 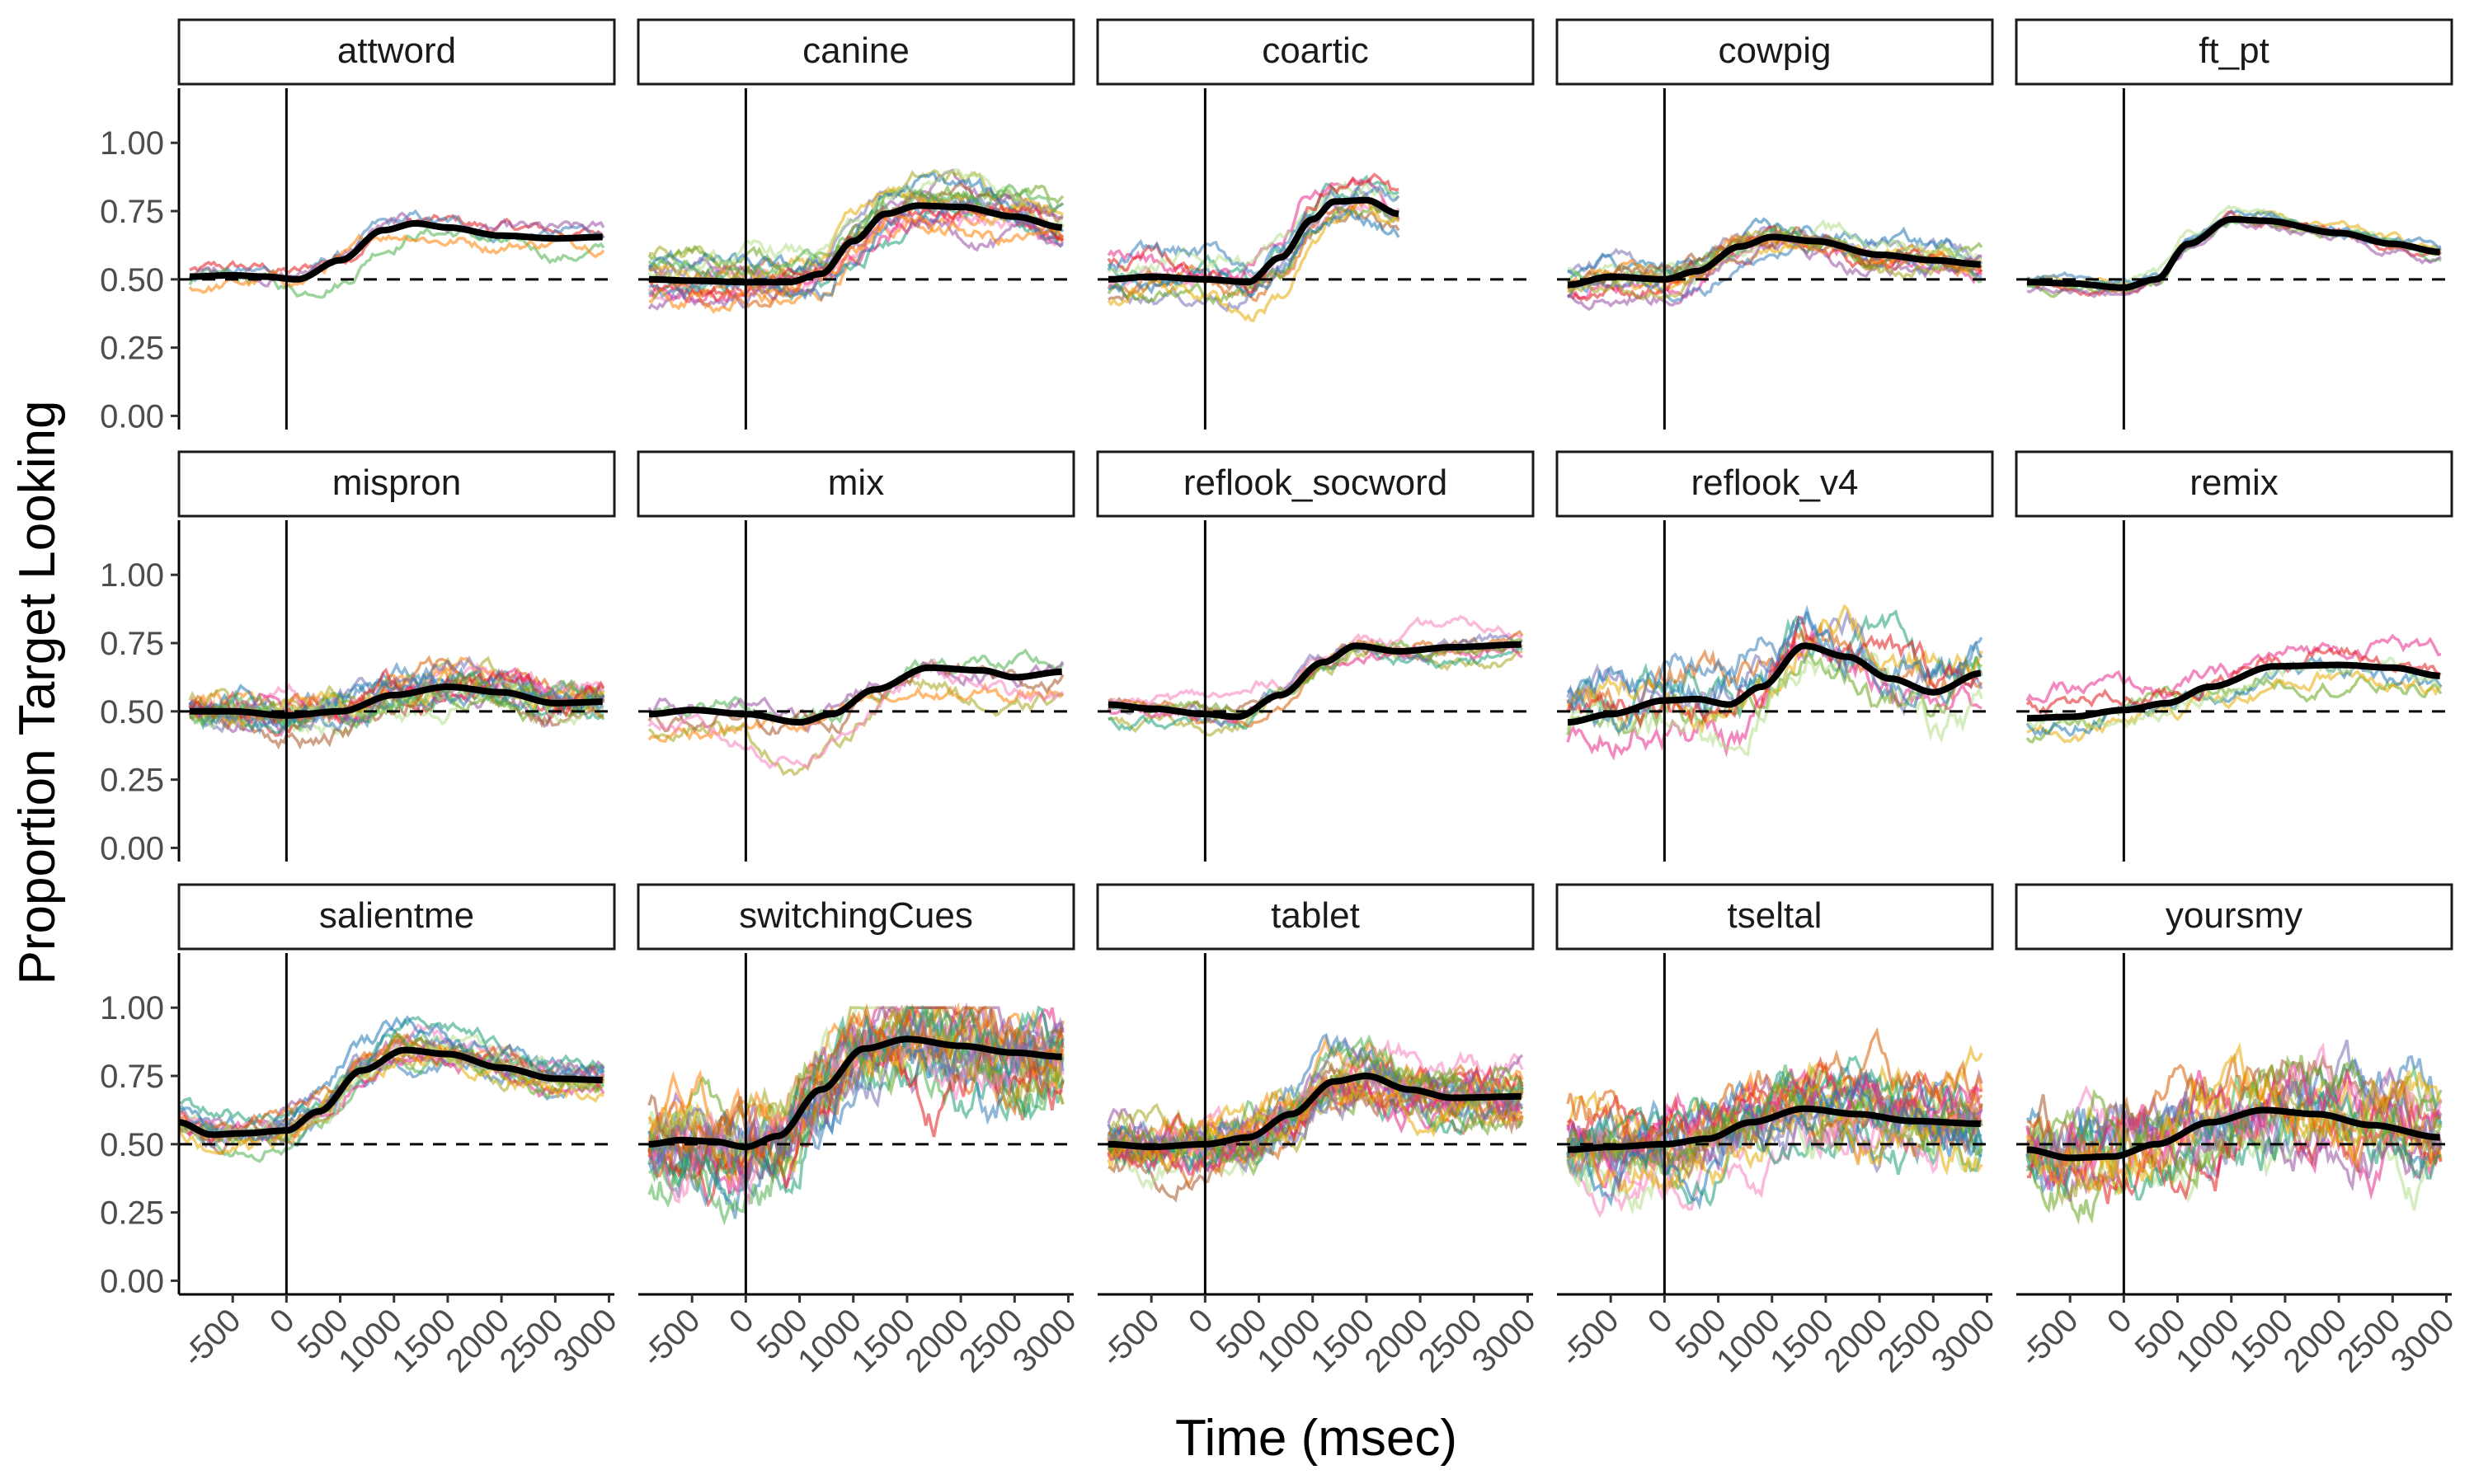 What do you see at coordinates (1316, 1438) in the screenshot?
I see `x-axis-title: Time (msec)` at bounding box center [1316, 1438].